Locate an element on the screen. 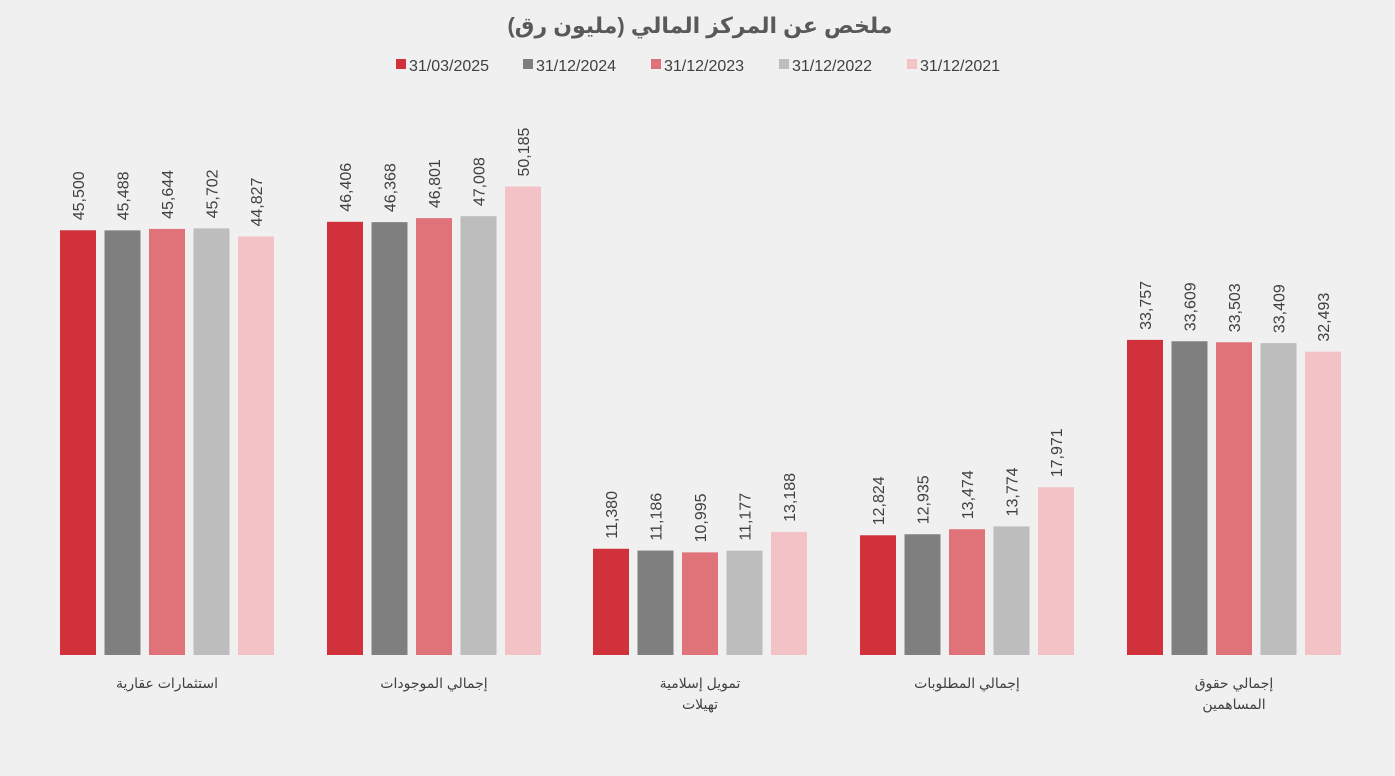 This screenshot has height=776, width=1395. data-label: 11,186 is located at coordinates (657, 517).